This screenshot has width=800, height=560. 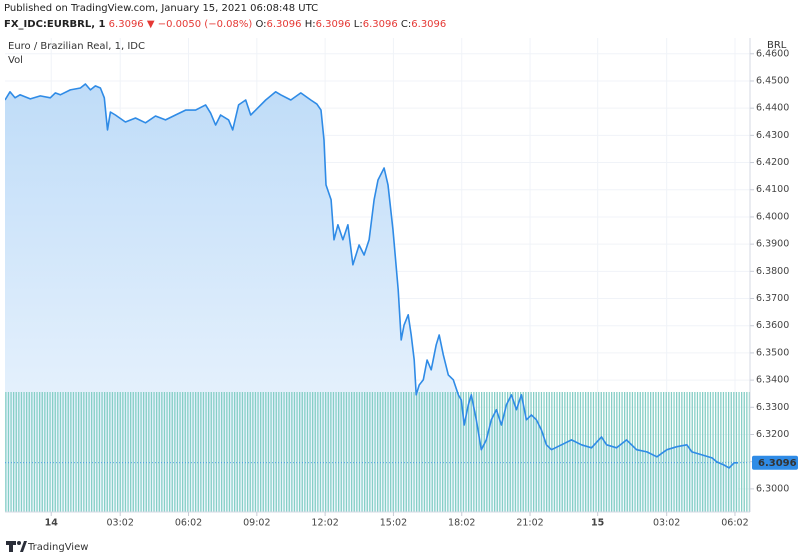 What do you see at coordinates (772, 488) in the screenshot?
I see `y-tick-label: 6.3000` at bounding box center [772, 488].